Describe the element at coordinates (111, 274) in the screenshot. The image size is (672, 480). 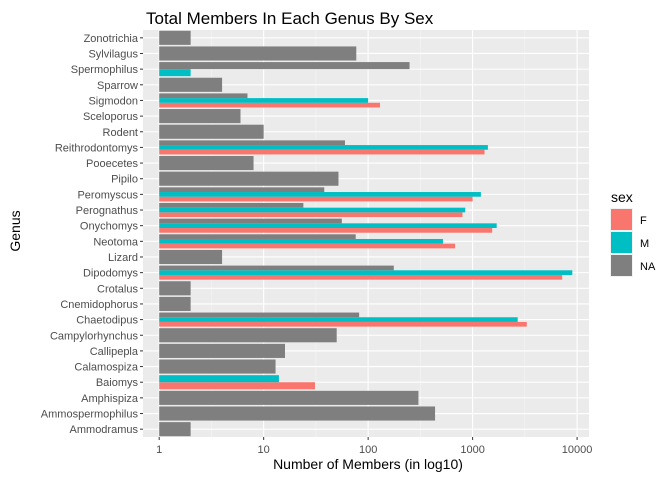
I see `y-tick-label: Dipodomys` at that location.